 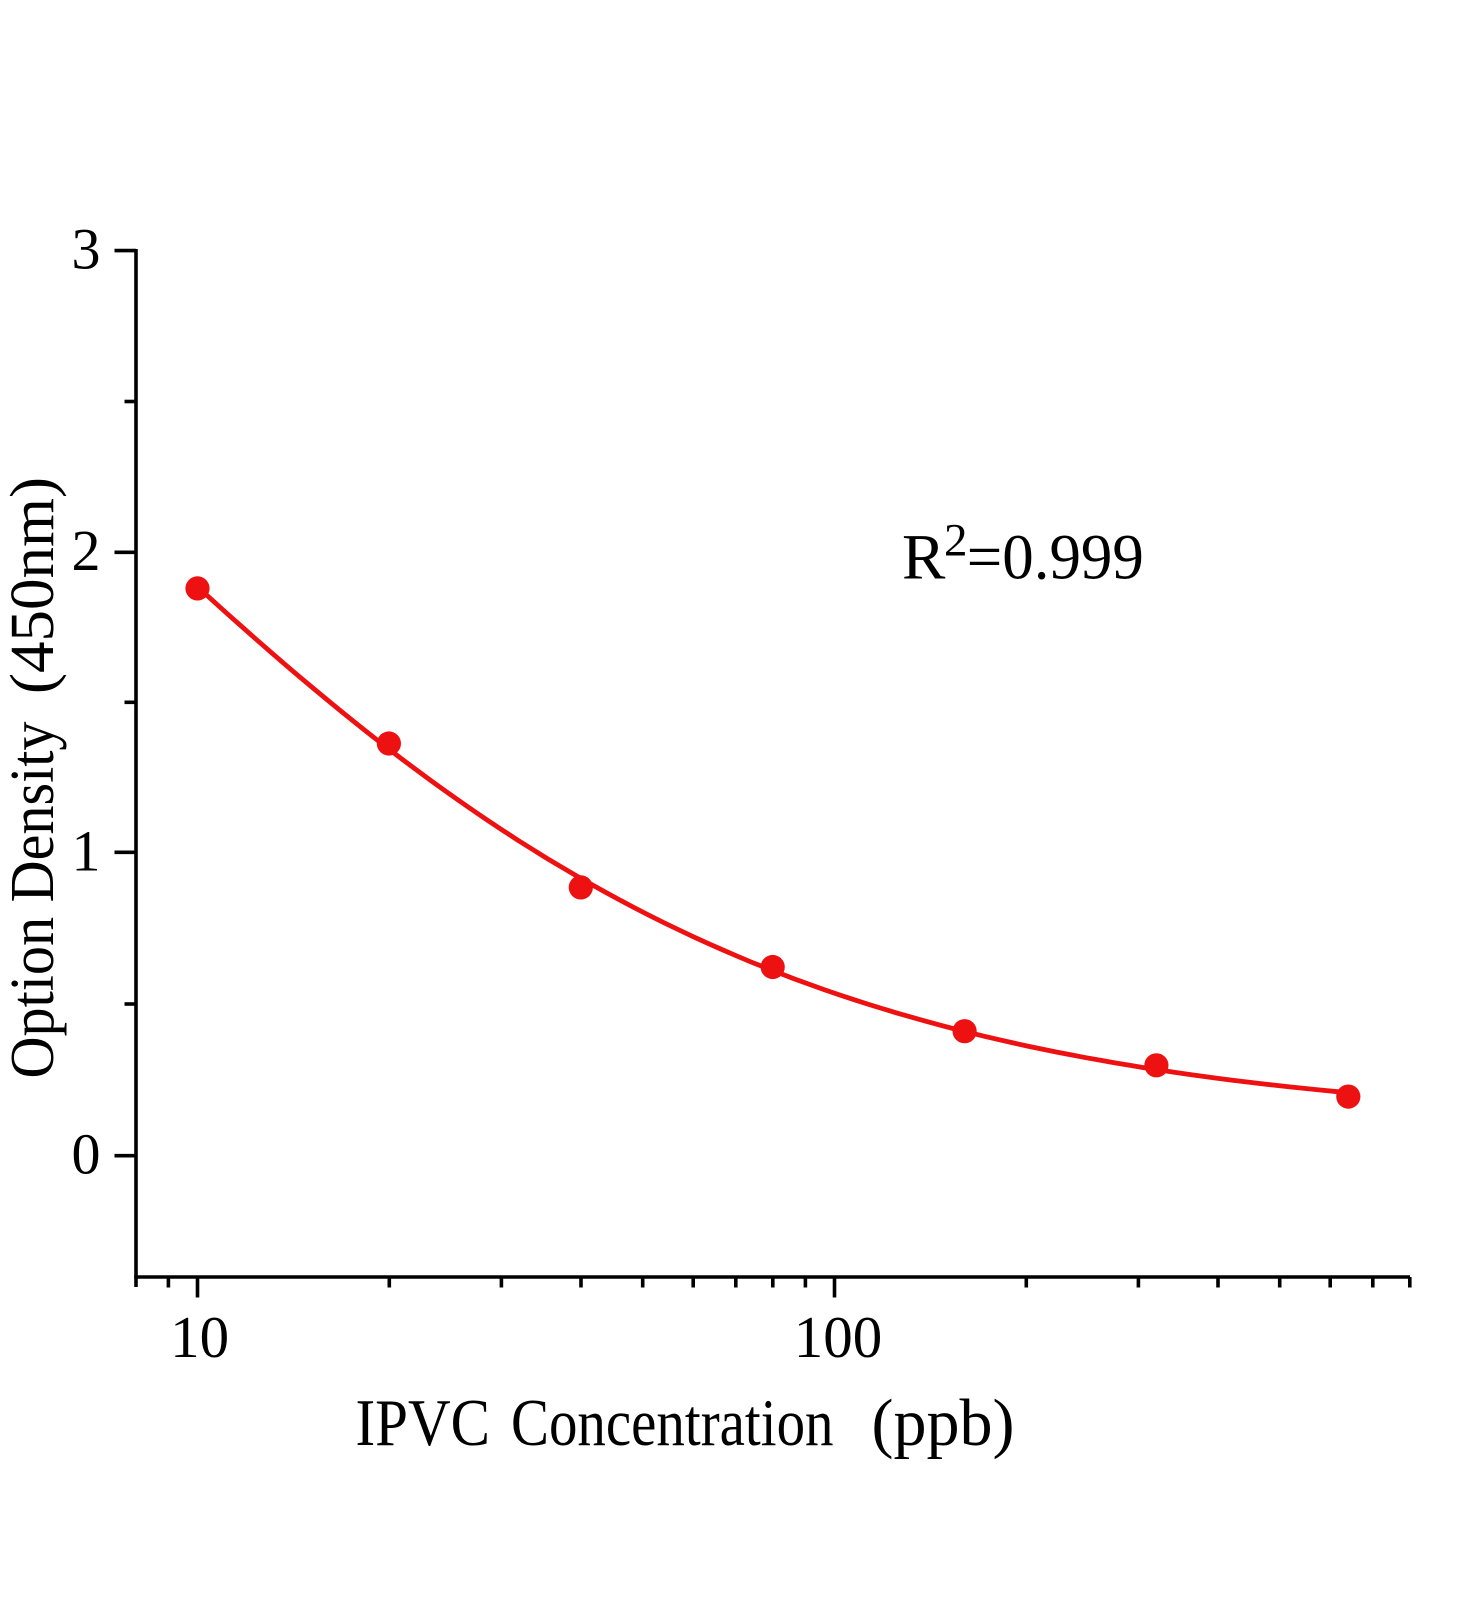 I want to click on svg-text: 3, so click(x=86, y=248).